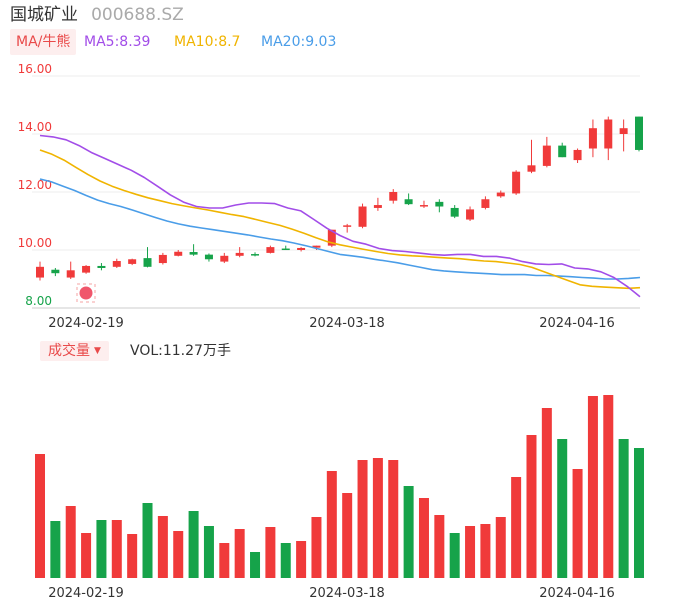  I want to click on y-tick-label: 8.00, so click(38, 301).